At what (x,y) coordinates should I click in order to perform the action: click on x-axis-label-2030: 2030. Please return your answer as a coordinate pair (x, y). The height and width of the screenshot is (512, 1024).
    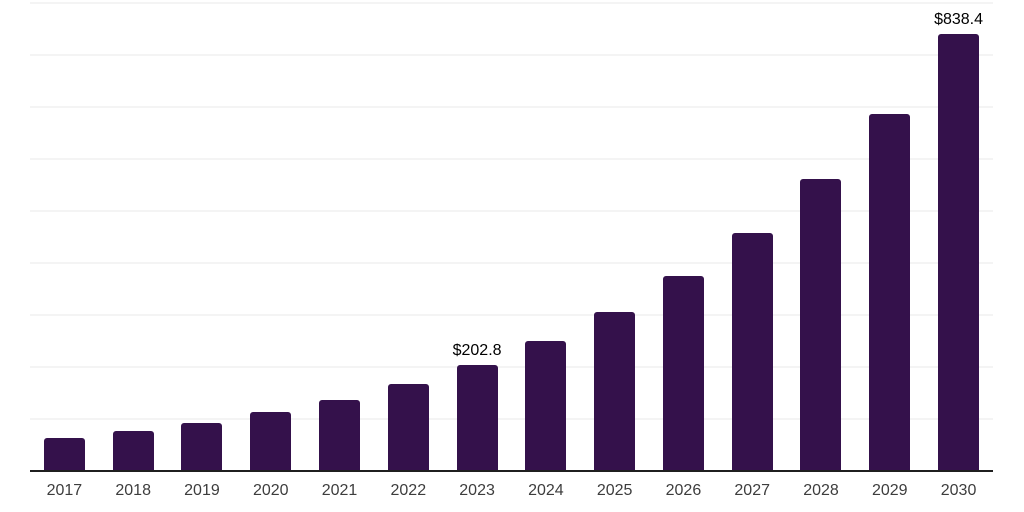
    Looking at the image, I should click on (958, 490).